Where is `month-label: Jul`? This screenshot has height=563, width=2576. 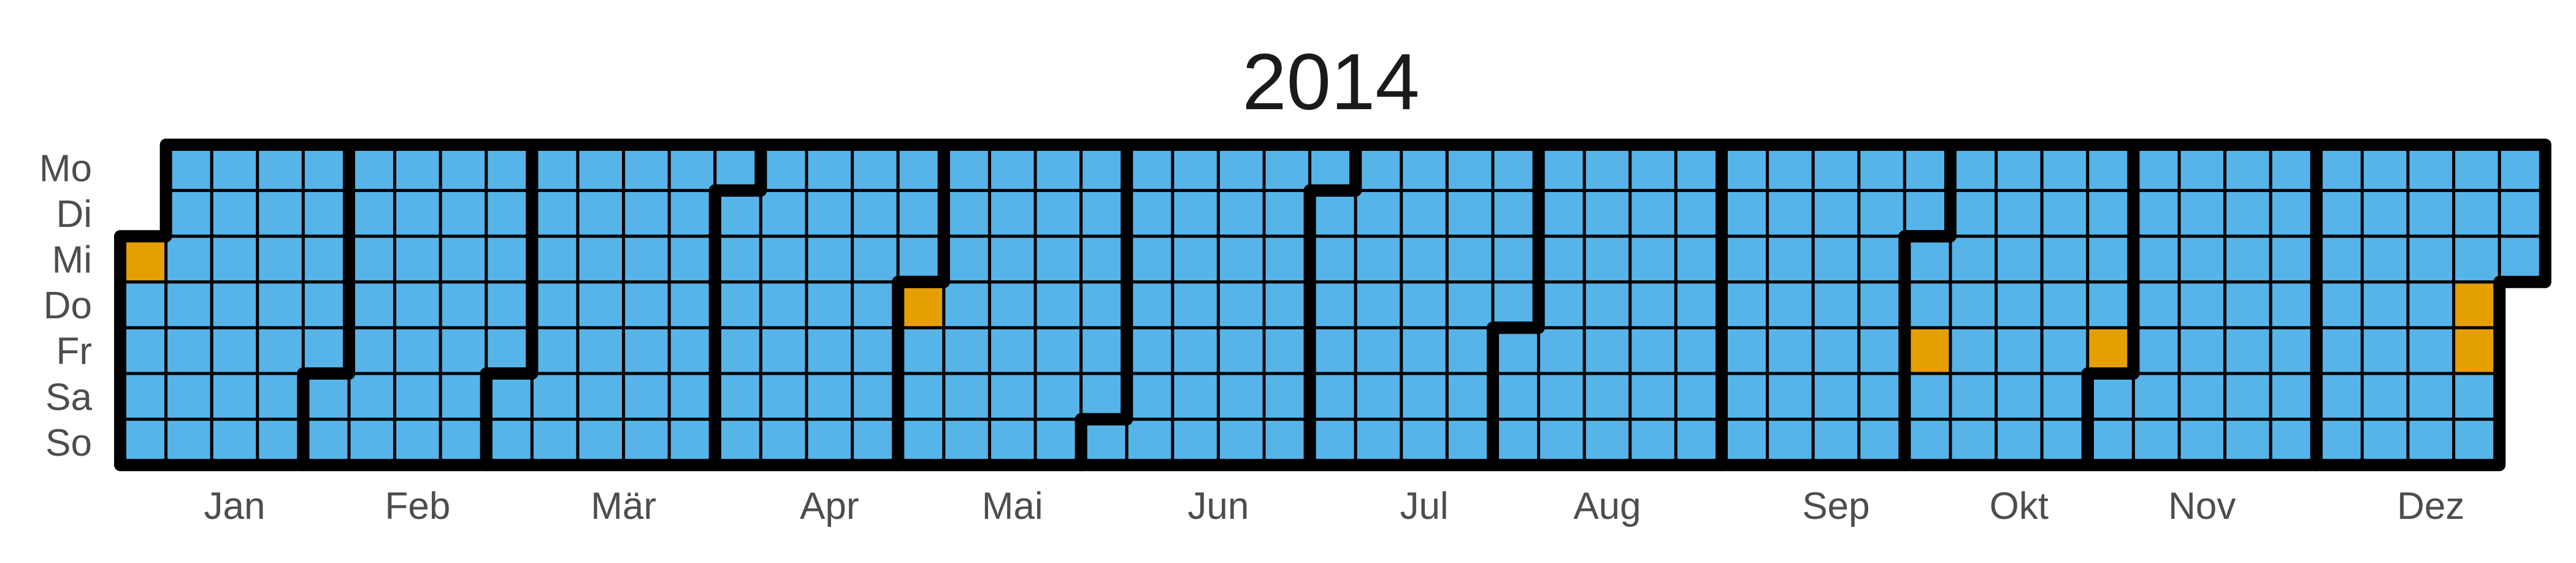 month-label: Jul is located at coordinates (1424, 506).